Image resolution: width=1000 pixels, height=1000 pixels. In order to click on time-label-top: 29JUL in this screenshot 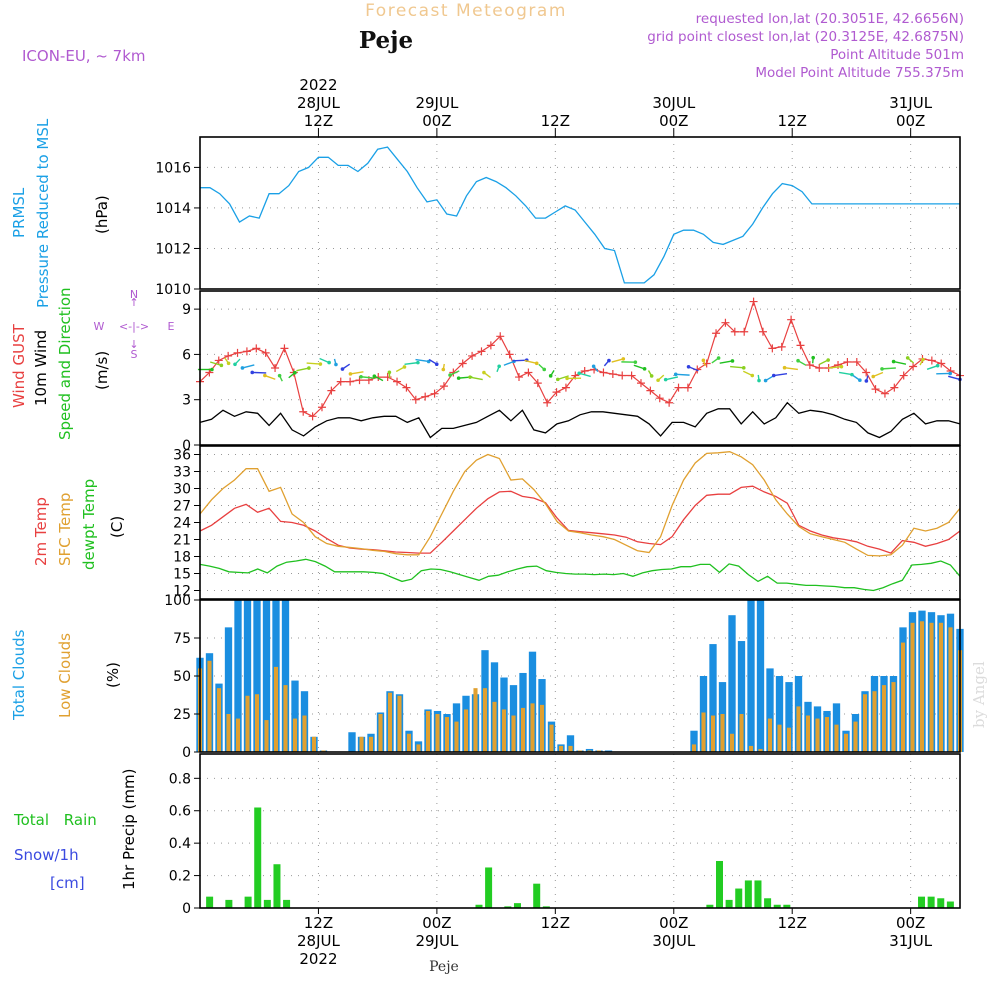, I will do `click(436, 103)`.